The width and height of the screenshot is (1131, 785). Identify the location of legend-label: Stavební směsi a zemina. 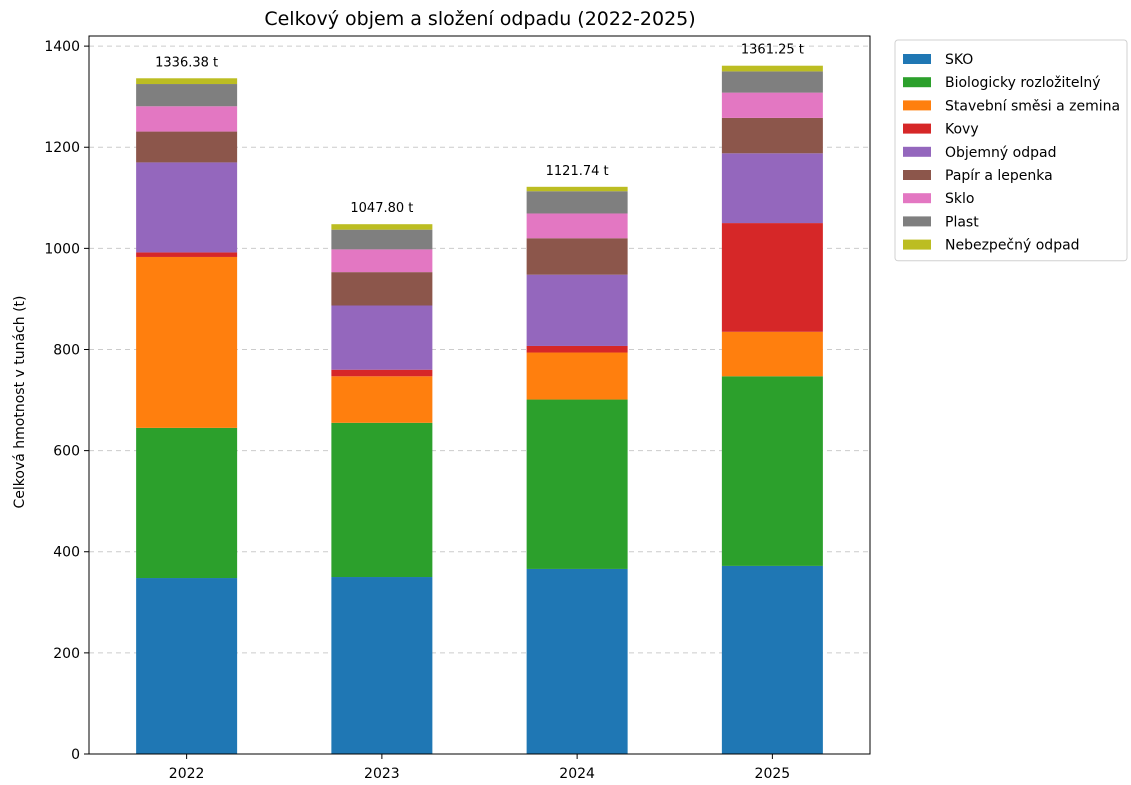
(1032, 106).